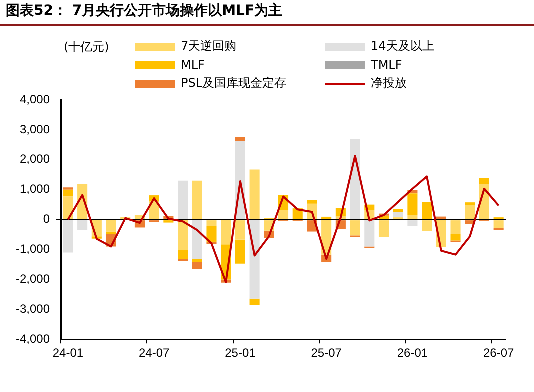 Image resolution: width=534 pixels, height=392 pixels. What do you see at coordinates (240, 353) in the screenshot?
I see `x-tick-label: 25-01` at bounding box center [240, 353].